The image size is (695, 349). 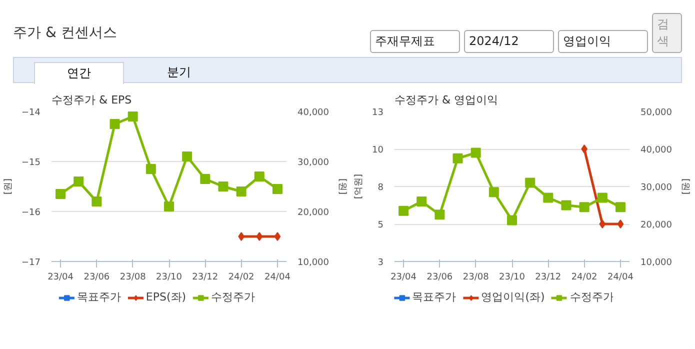 What do you see at coordinates (92, 100) in the screenshot?
I see `chart-title: 수정주가 & EPS` at bounding box center [92, 100].